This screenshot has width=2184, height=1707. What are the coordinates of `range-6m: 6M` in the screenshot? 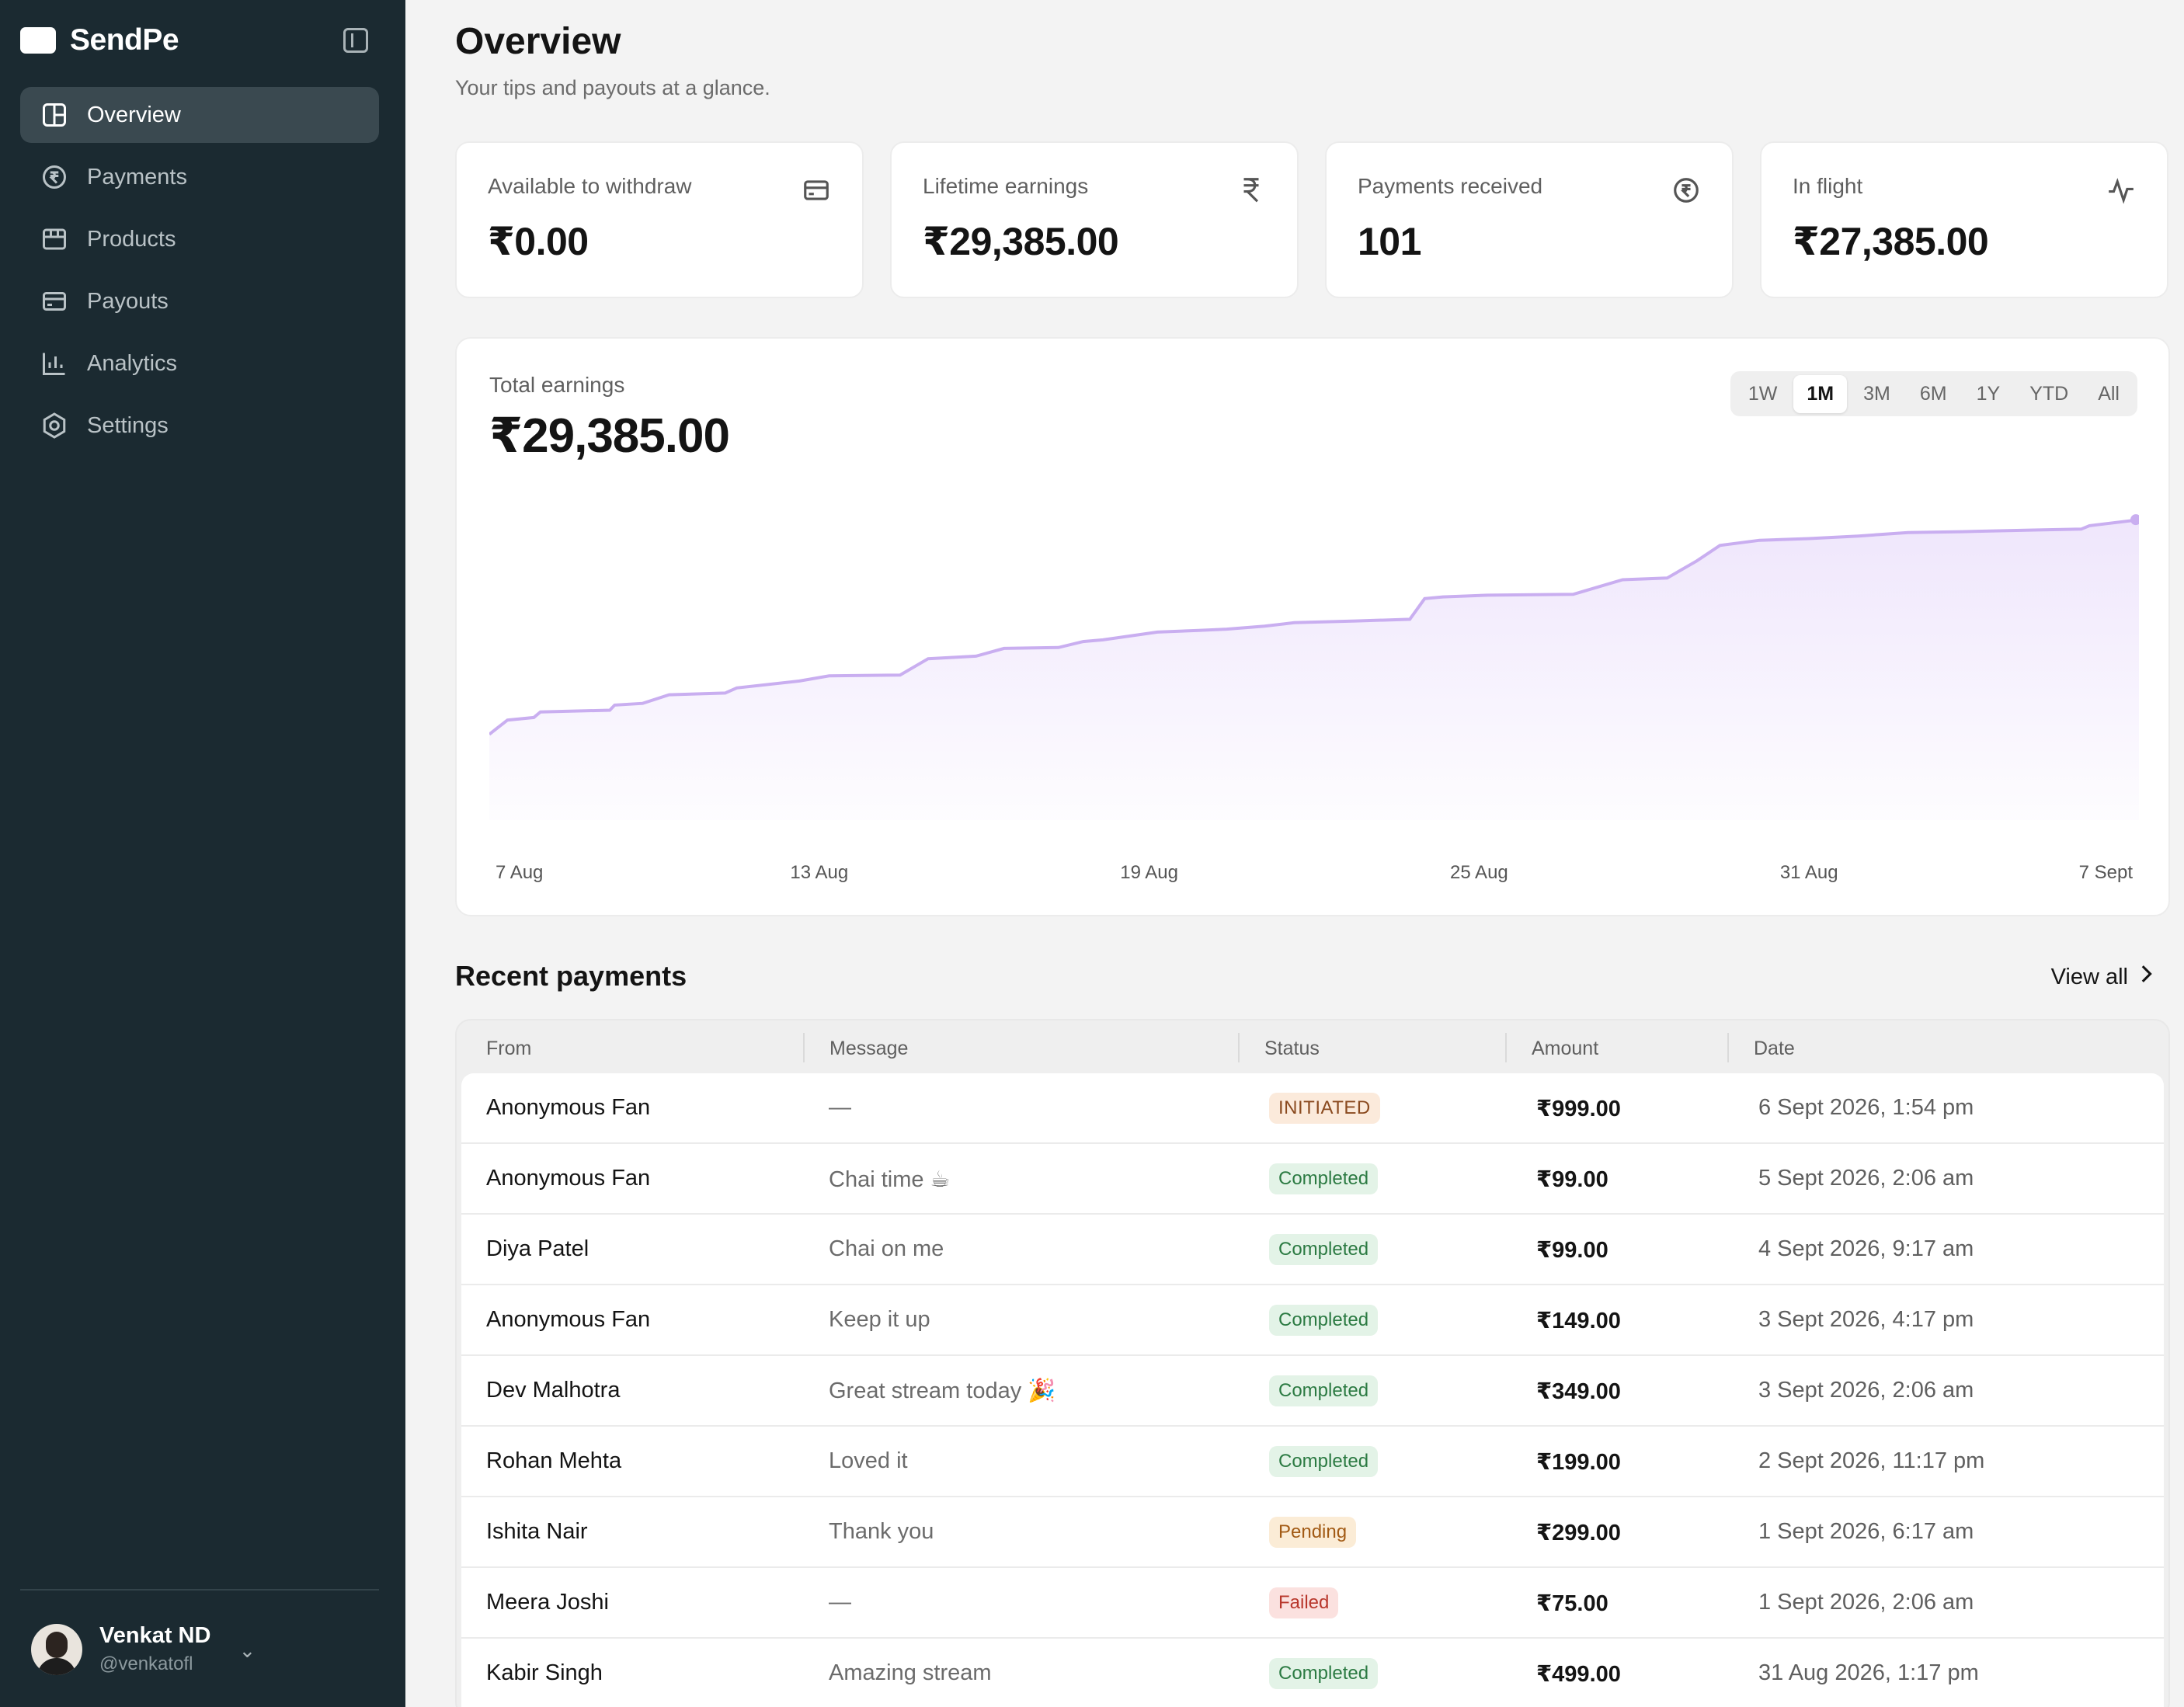 It's located at (1933, 393).